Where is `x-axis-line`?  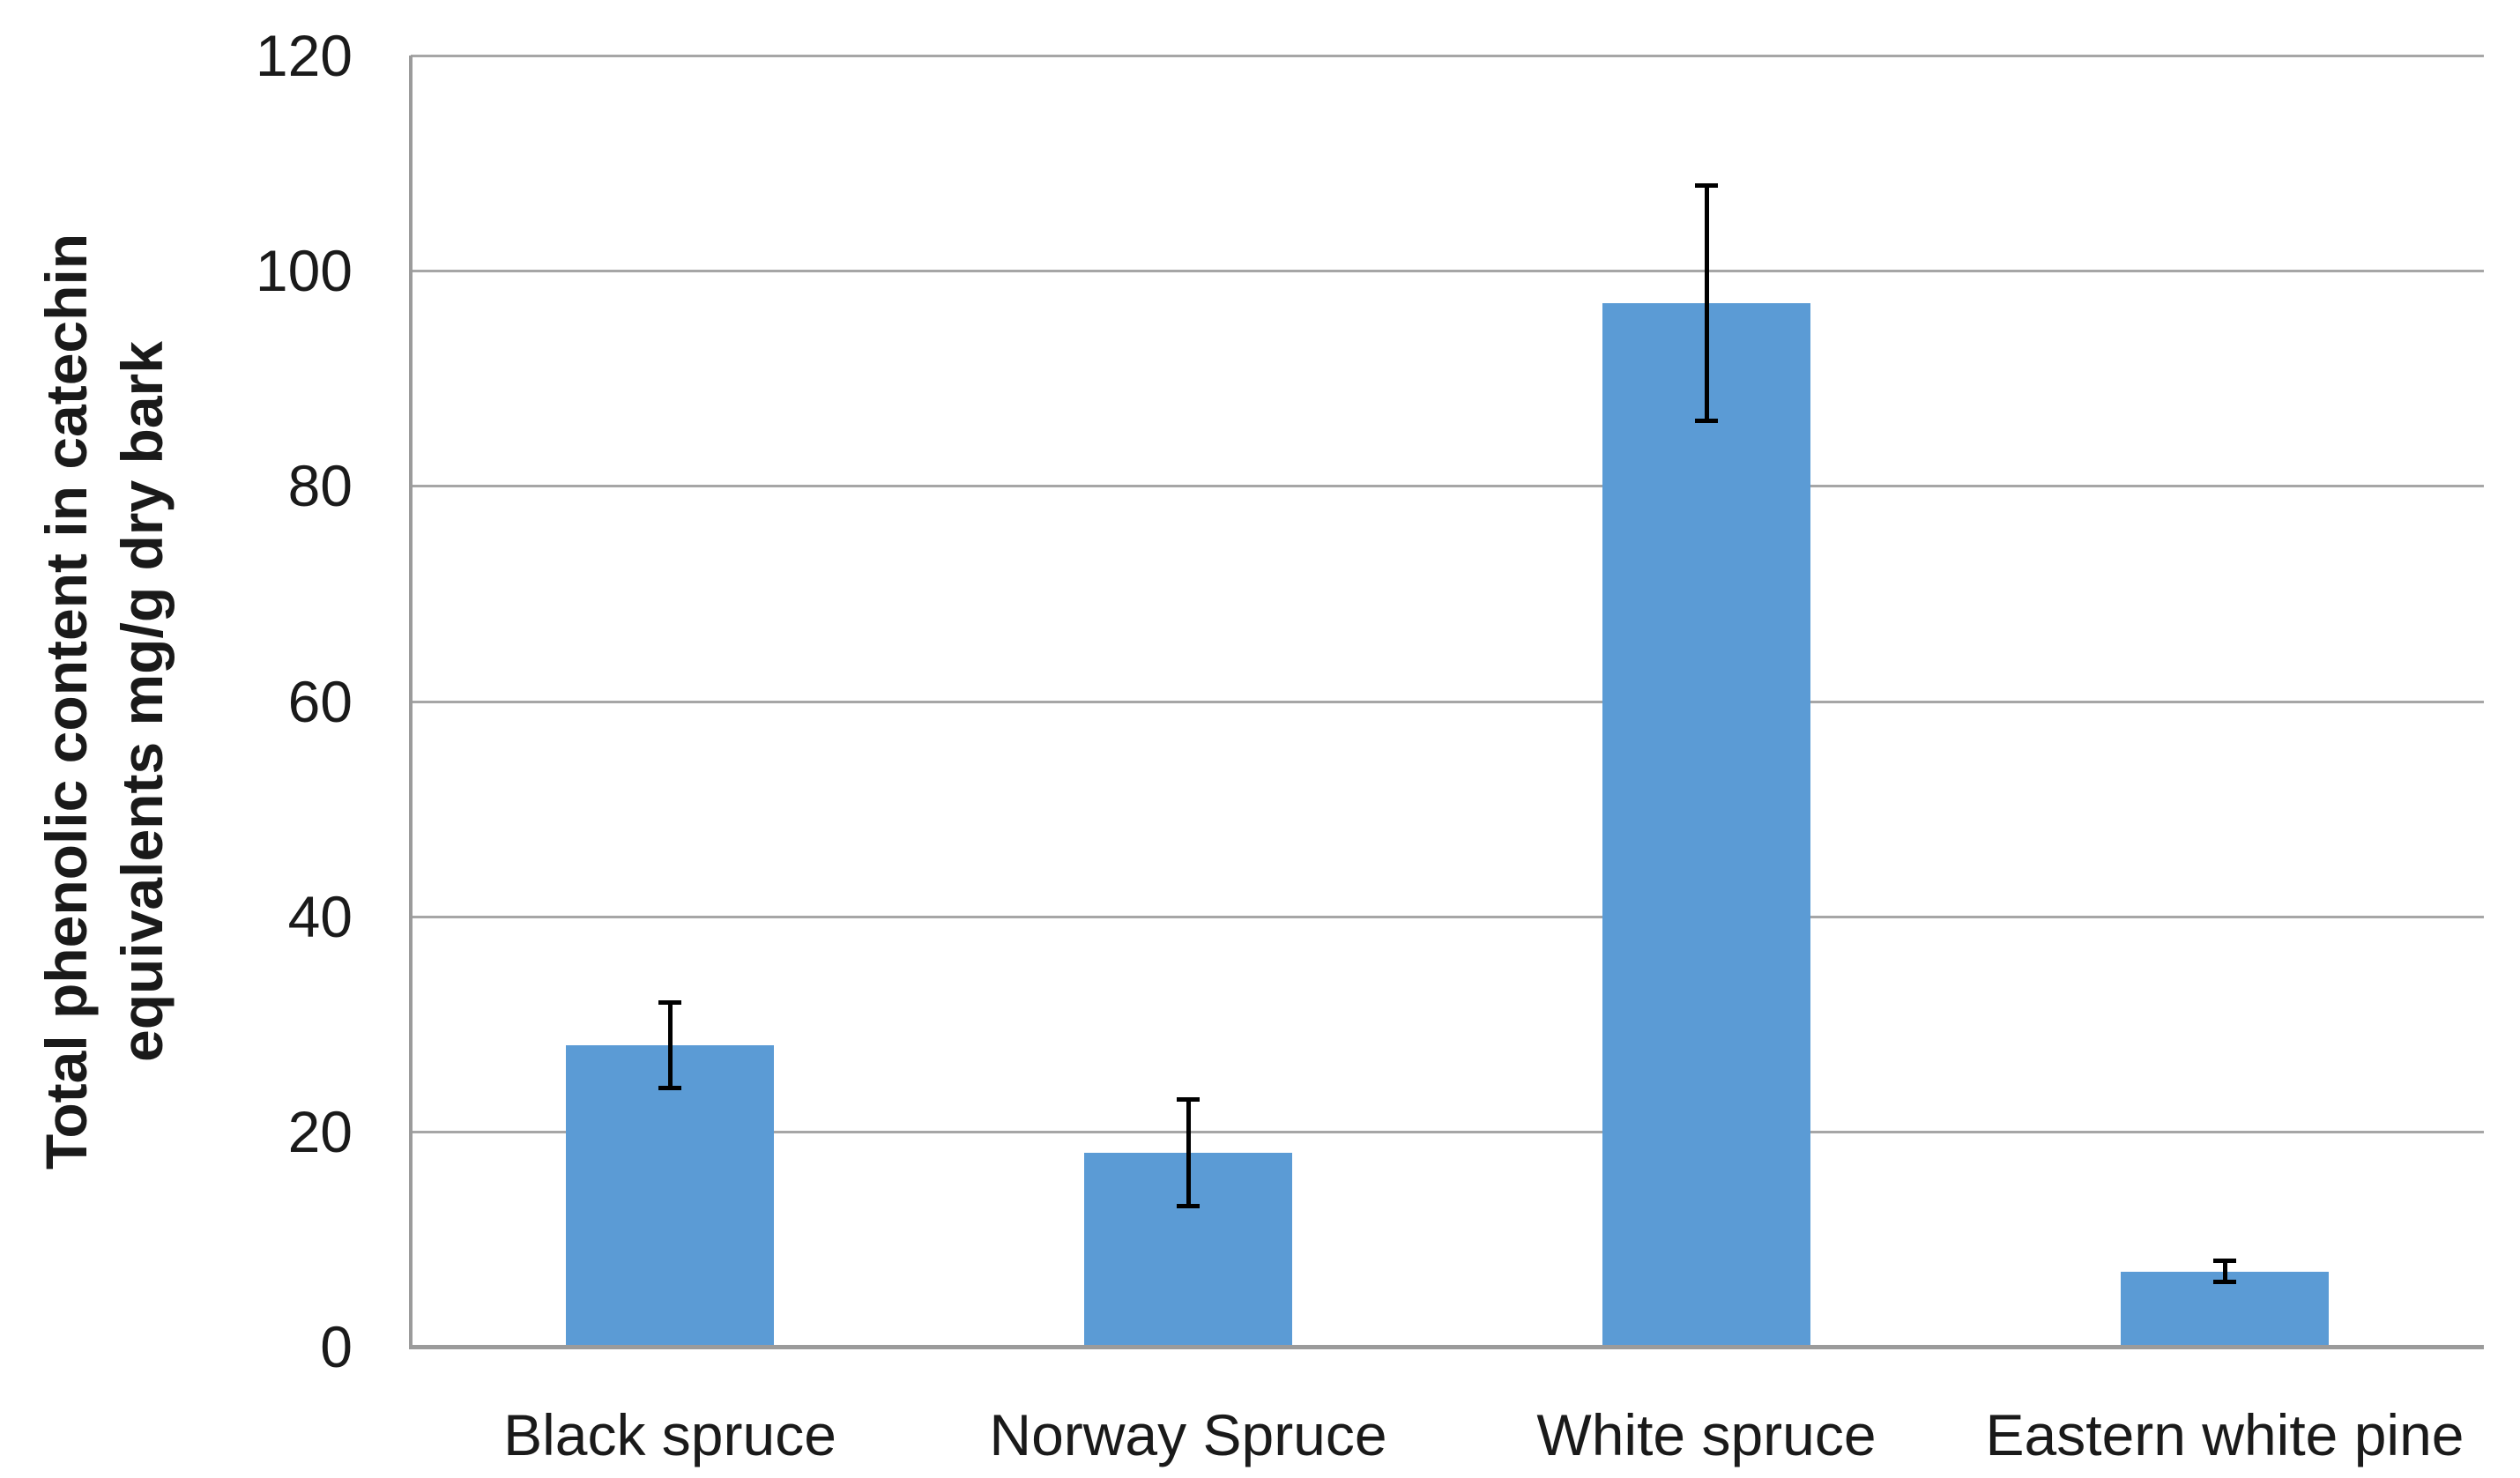 x-axis-line is located at coordinates (1446, 1347).